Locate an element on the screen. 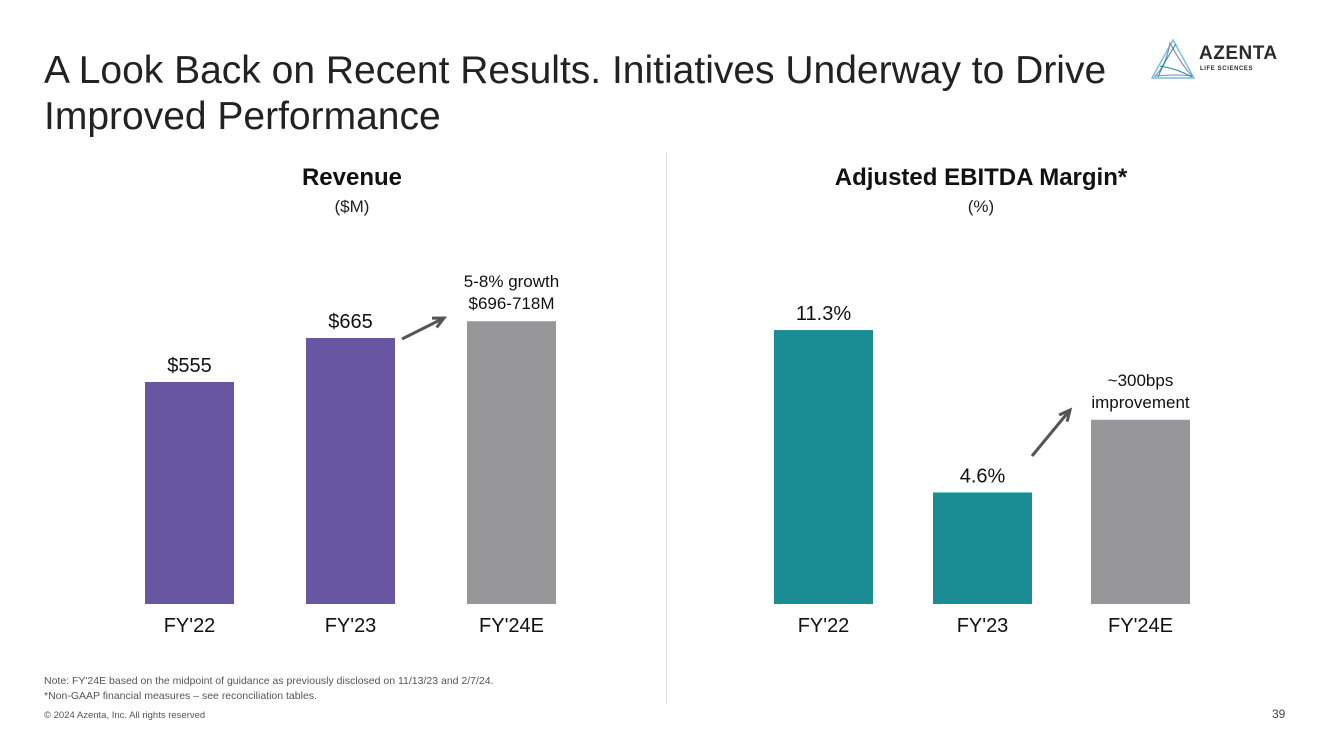 The width and height of the screenshot is (1333, 749). copyright: © 2024 Azenta, Inc. All rights reserved is located at coordinates (125, 715).